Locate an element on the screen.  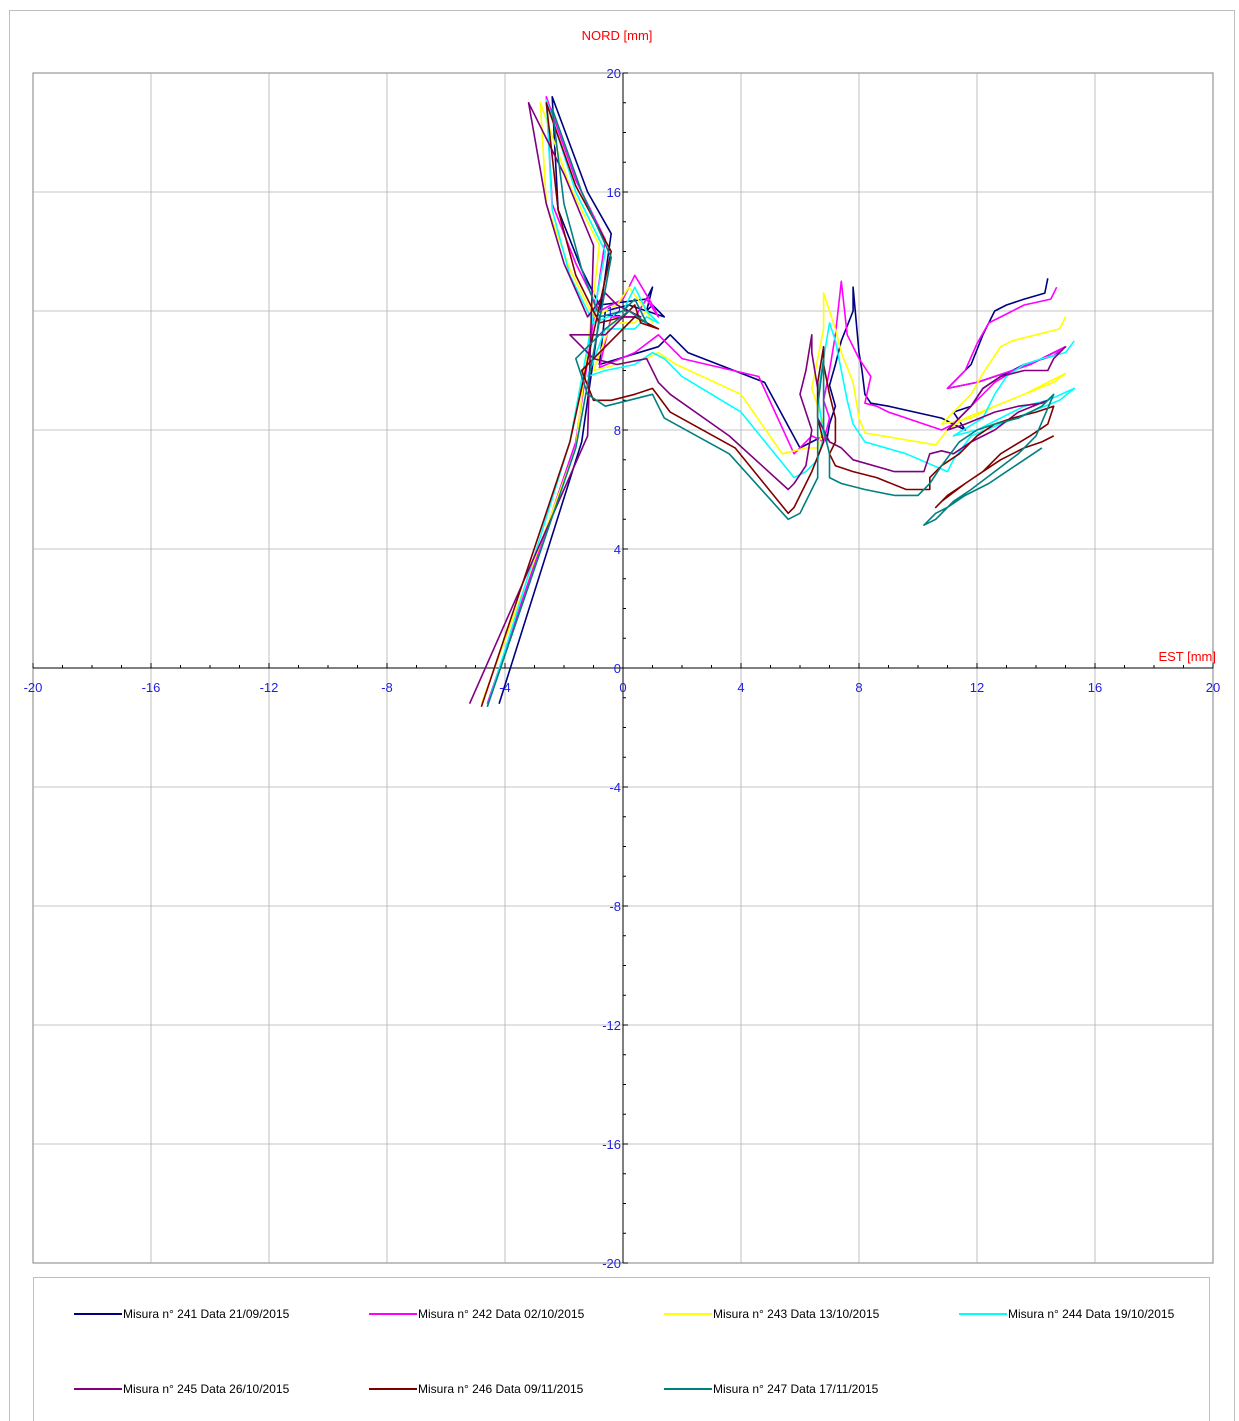
y-tick-label: 16 is located at coordinates (614, 192).